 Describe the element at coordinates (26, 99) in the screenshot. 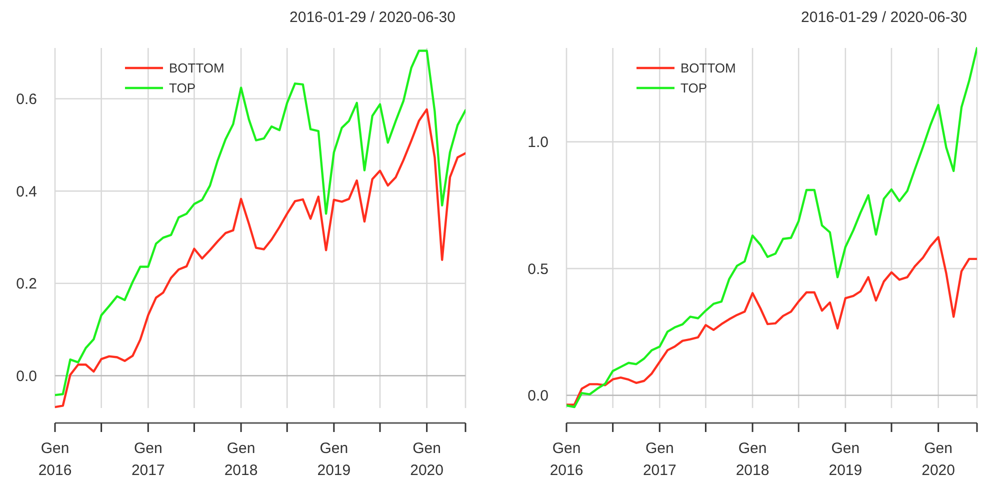

I see `y-tick-label: 0.6` at that location.